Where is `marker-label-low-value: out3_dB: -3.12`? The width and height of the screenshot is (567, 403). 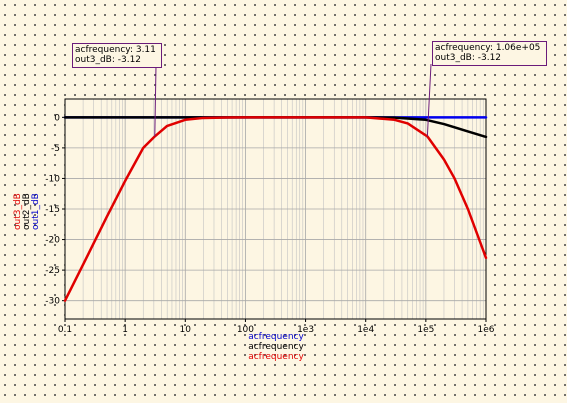 marker-label-low-value: out3_dB: -3.12 is located at coordinates (108, 60).